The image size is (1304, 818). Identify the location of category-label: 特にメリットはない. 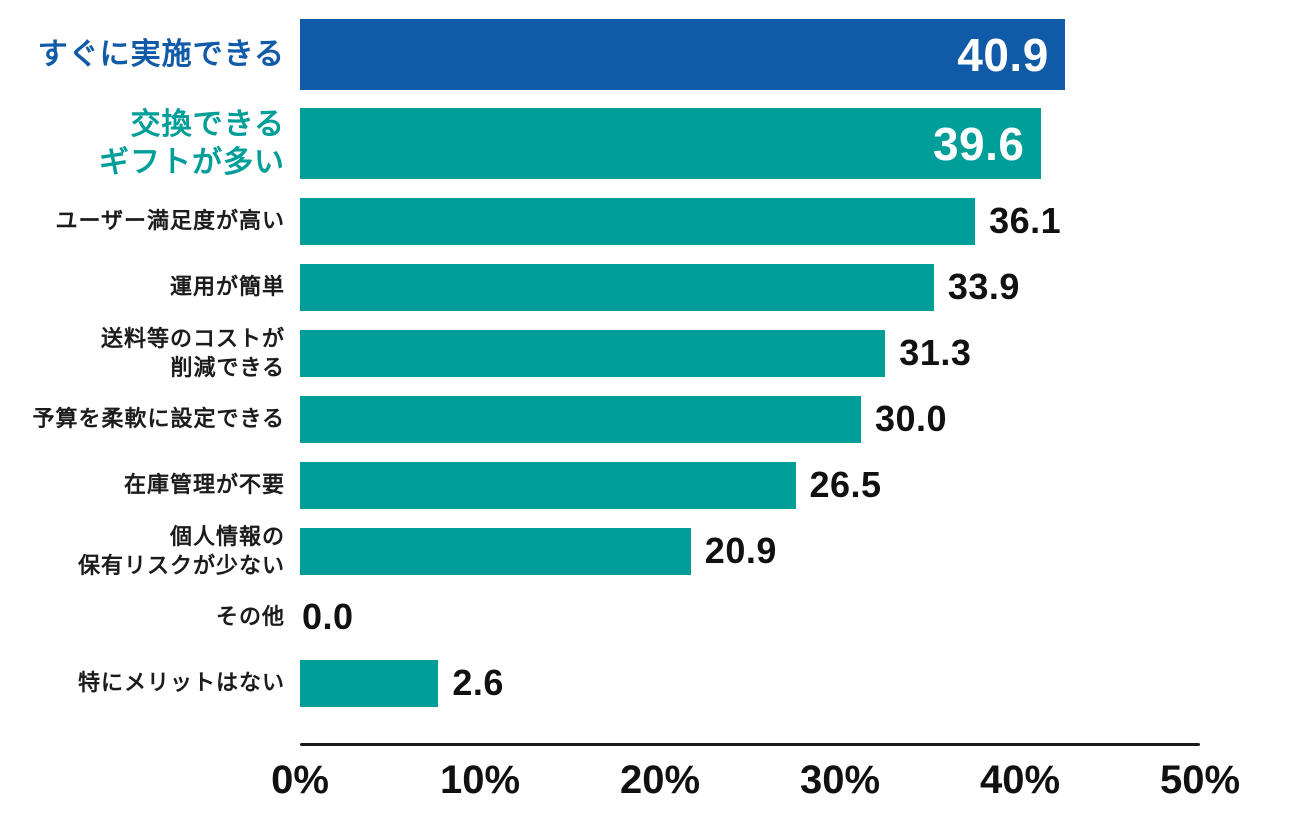
(181, 683).